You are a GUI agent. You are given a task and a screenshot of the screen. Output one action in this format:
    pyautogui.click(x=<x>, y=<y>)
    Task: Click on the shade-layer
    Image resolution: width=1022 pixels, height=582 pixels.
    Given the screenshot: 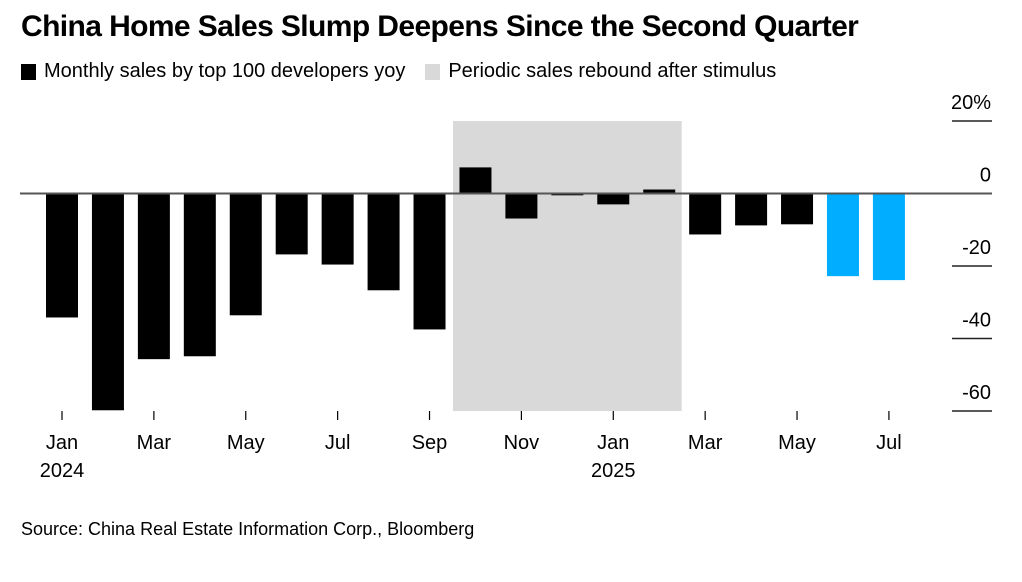 What is the action you would take?
    pyautogui.click(x=567, y=266)
    